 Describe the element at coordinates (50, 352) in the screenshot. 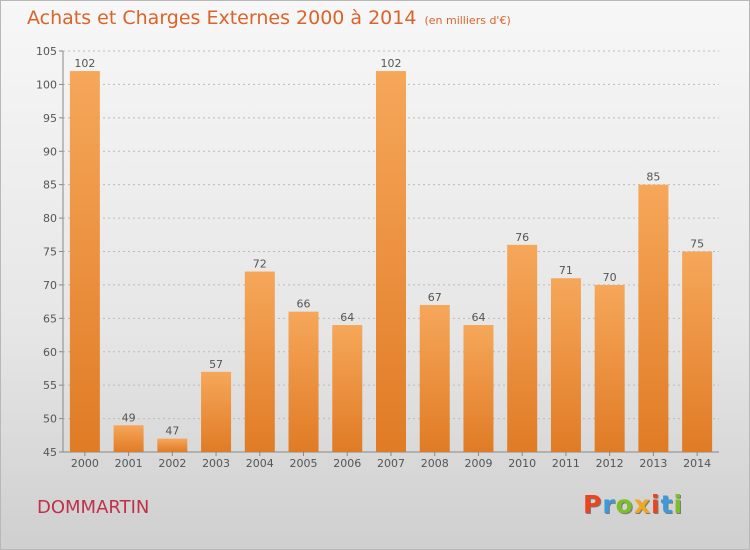

I see `y-tick-label: 60` at that location.